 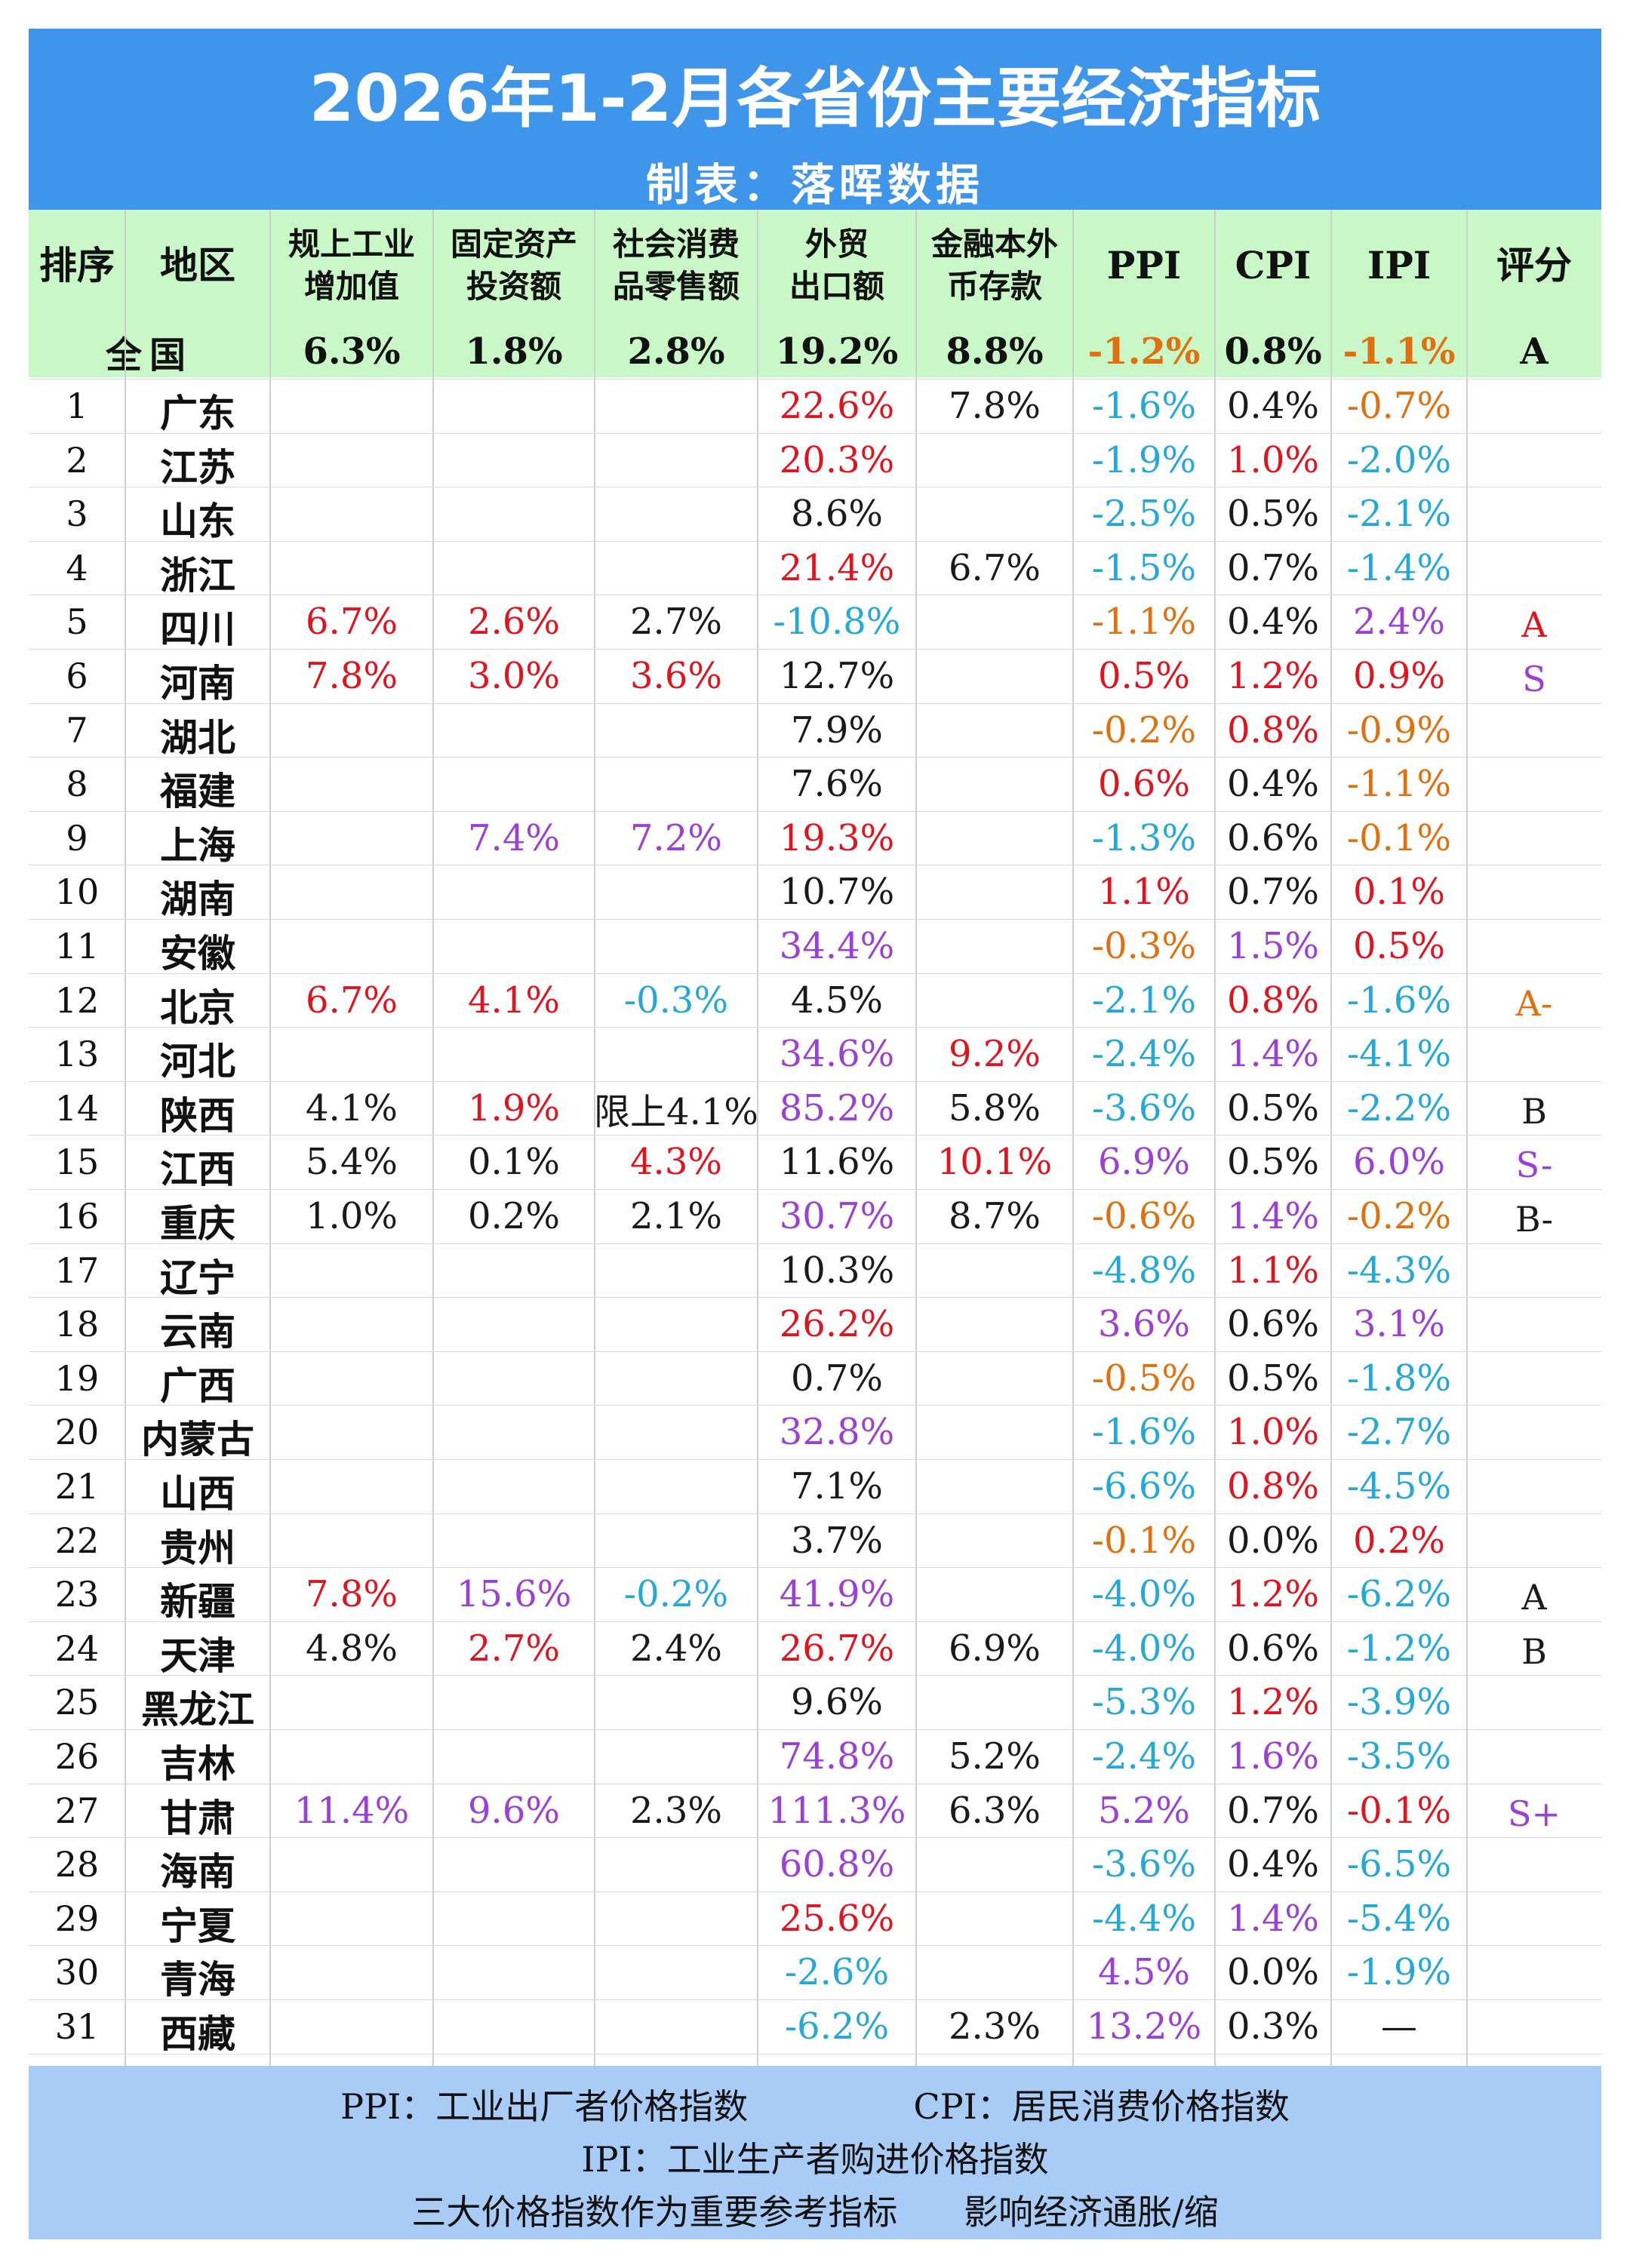 What do you see at coordinates (1399, 730) in the screenshot?
I see `ipi-cell: -0.9%` at bounding box center [1399, 730].